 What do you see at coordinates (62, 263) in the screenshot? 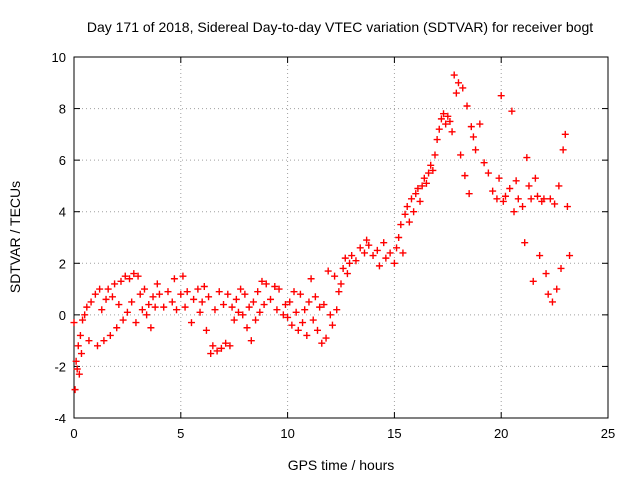
I see `y-tick-label: 2` at bounding box center [62, 263].